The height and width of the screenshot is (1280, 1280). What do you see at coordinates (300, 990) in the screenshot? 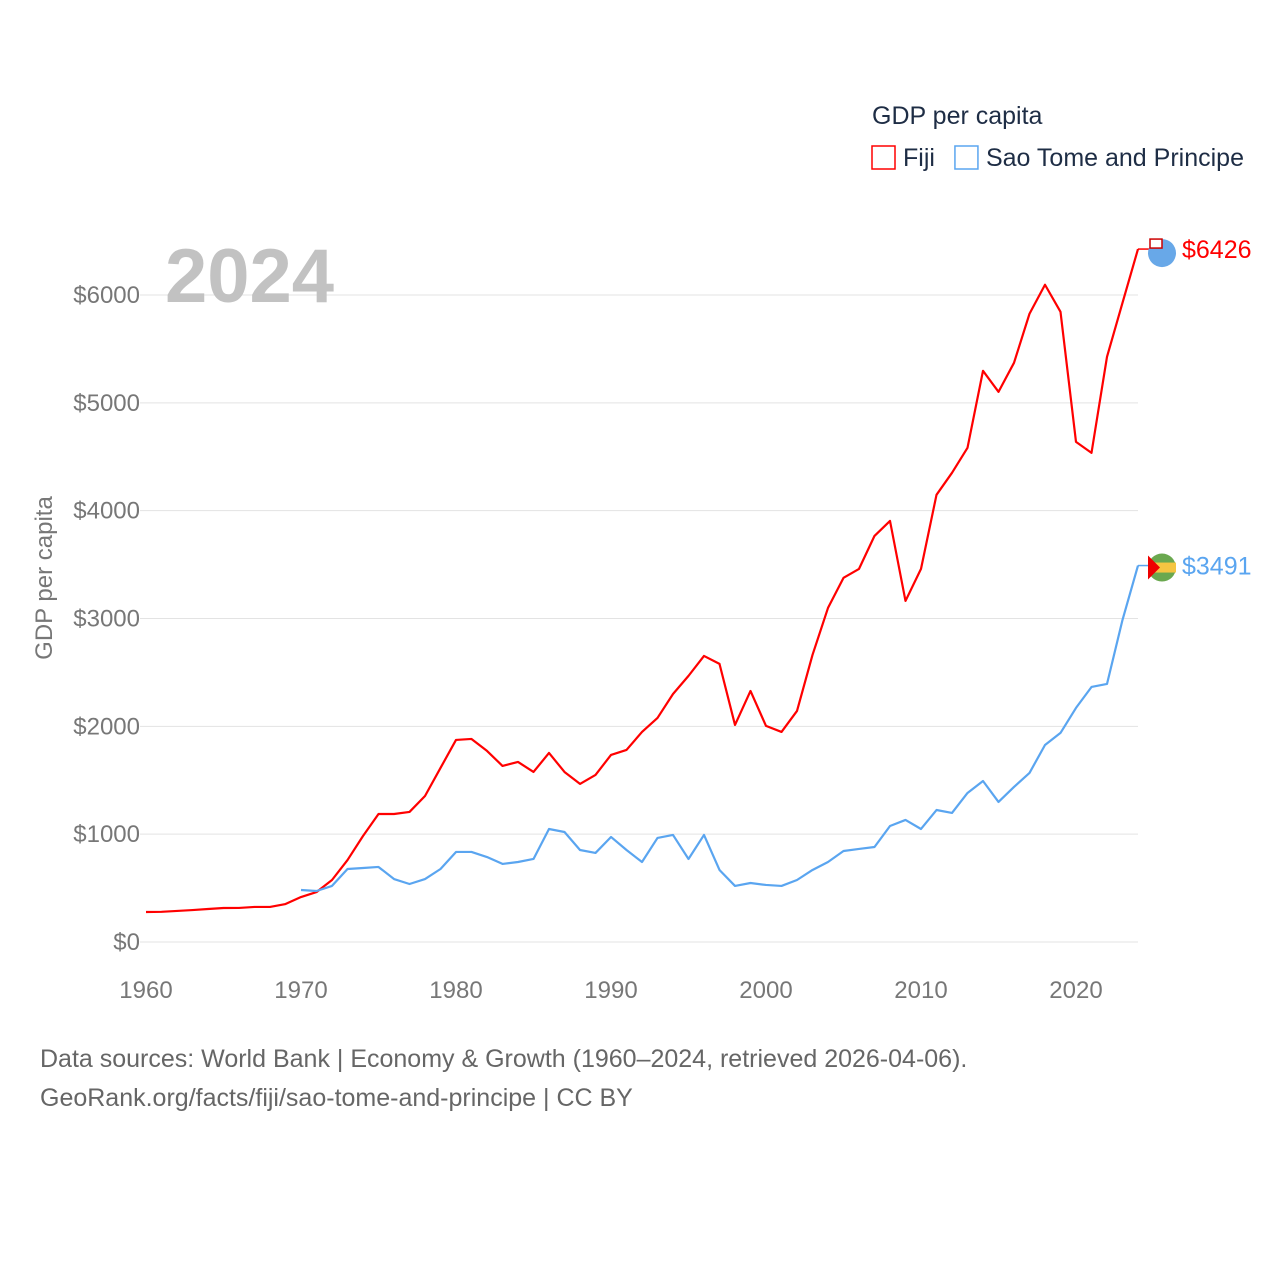
I see `x-tick-label: 1970` at bounding box center [300, 990].